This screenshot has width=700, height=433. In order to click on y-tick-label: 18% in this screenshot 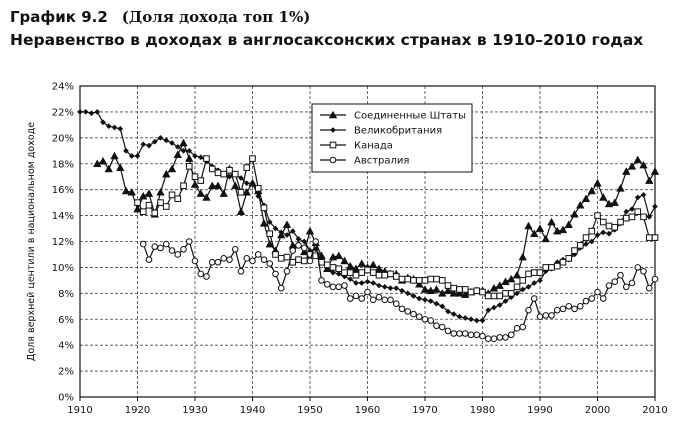, I will do `click(63, 164)`.